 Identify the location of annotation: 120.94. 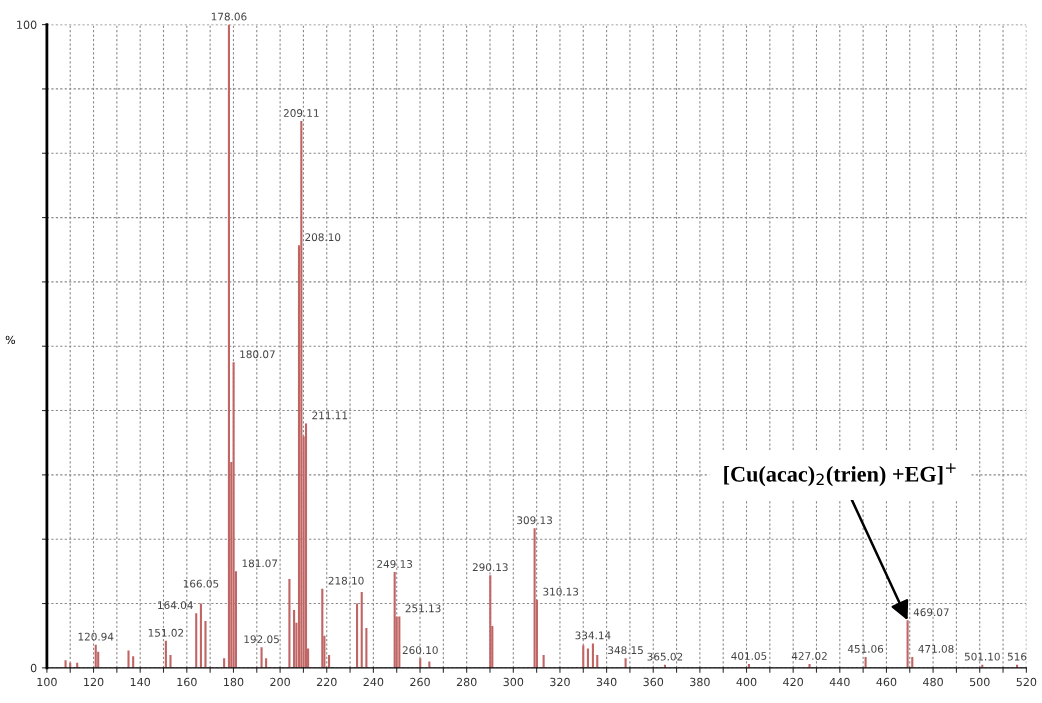
(96, 636).